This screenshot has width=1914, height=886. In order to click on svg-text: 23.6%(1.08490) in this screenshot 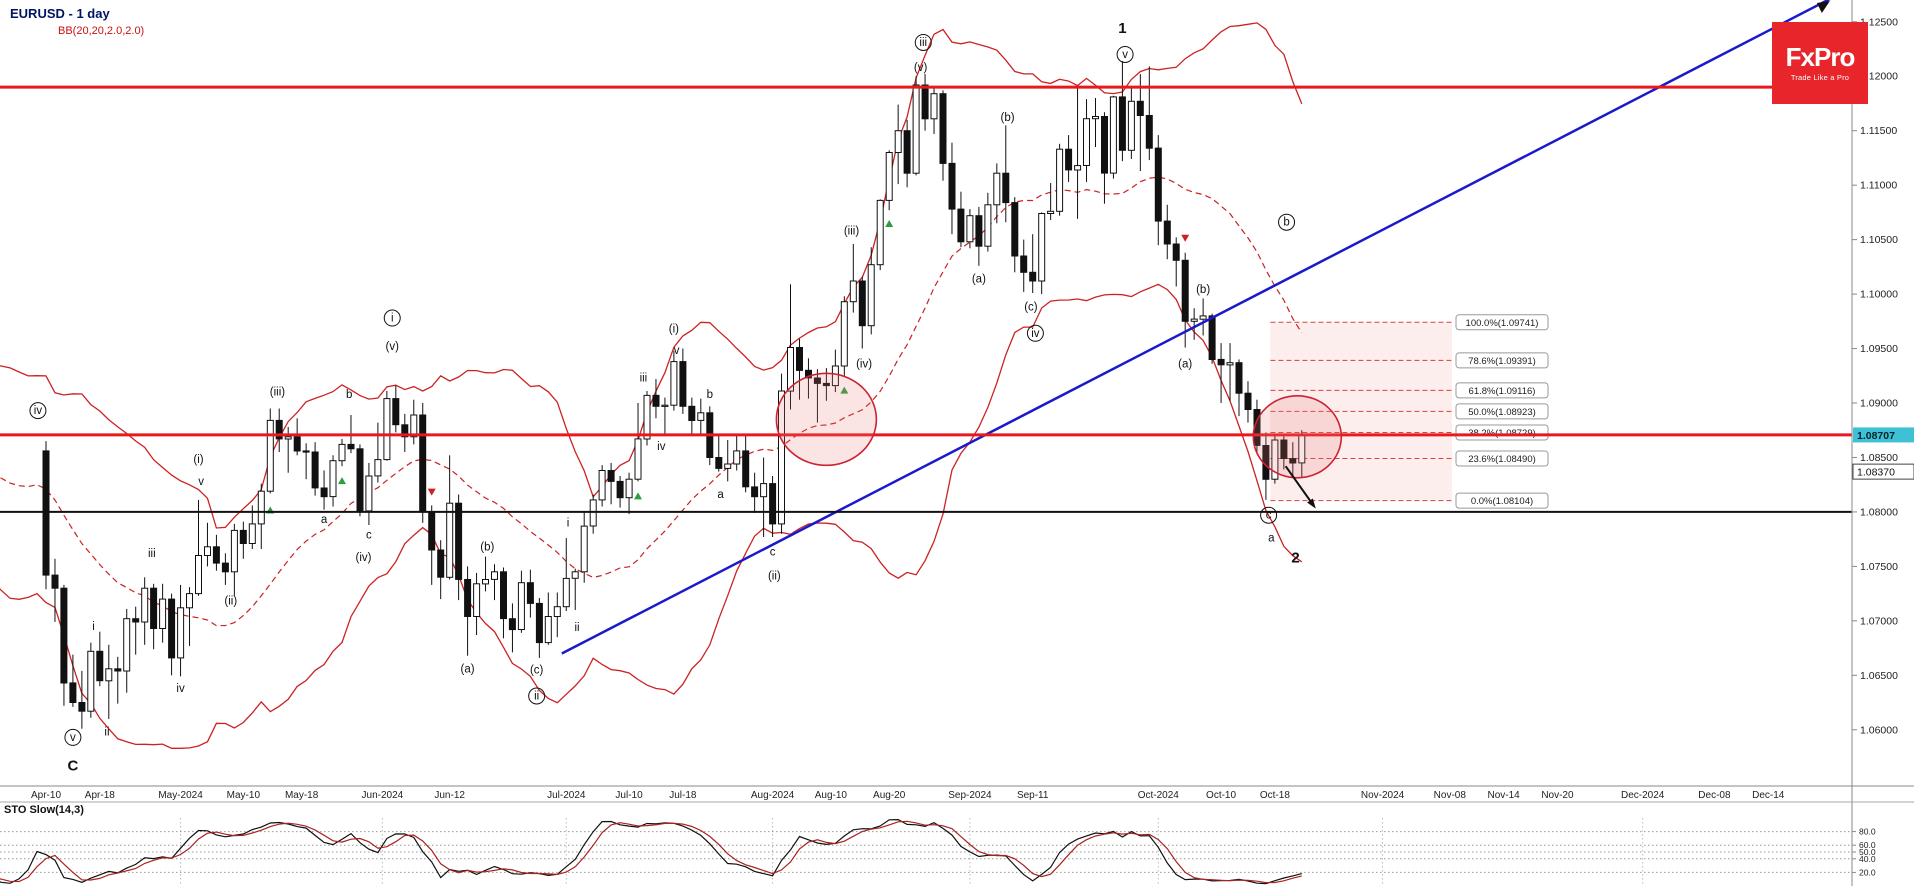, I will do `click(1502, 459)`.